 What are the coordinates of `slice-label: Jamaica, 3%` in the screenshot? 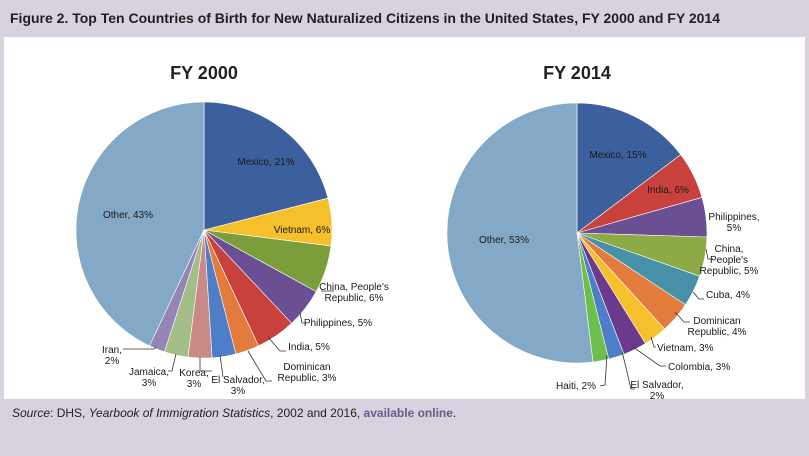 It's located at (149, 378).